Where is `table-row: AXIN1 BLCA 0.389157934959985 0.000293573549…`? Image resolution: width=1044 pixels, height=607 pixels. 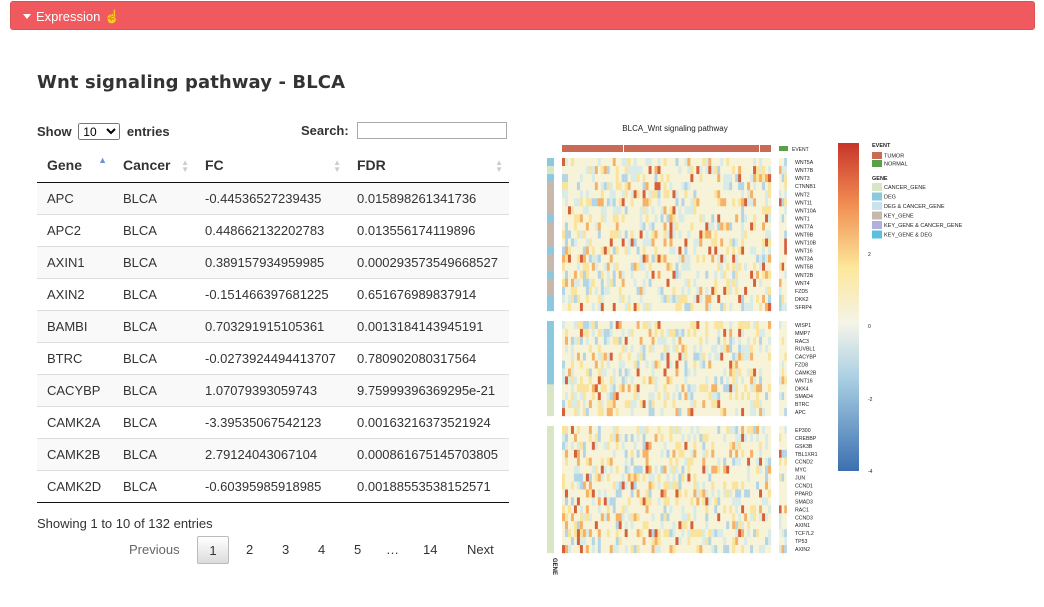
table-row: AXIN1 BLCA 0.389157934959985 0.000293573549… is located at coordinates (273, 262).